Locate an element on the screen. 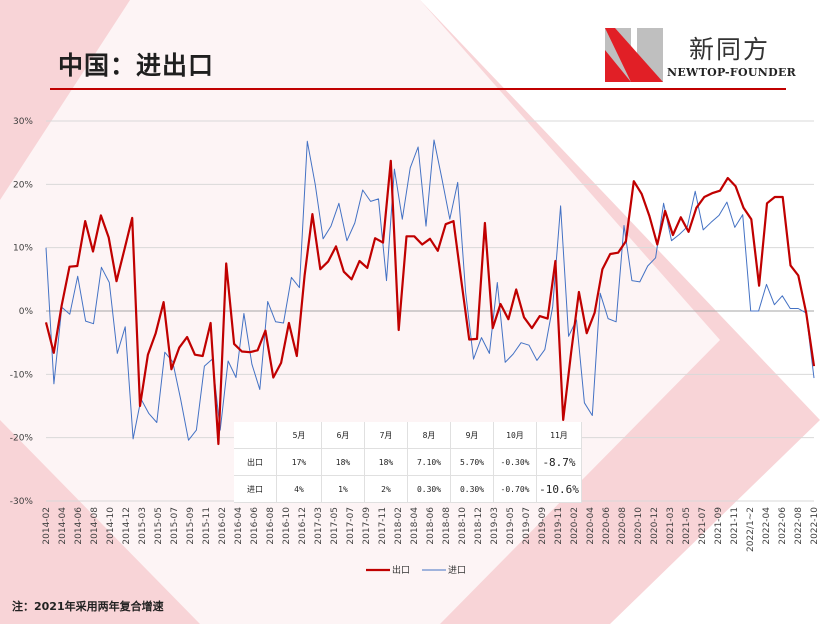  x-tick-label: 2018-10 is located at coordinates (463, 526).